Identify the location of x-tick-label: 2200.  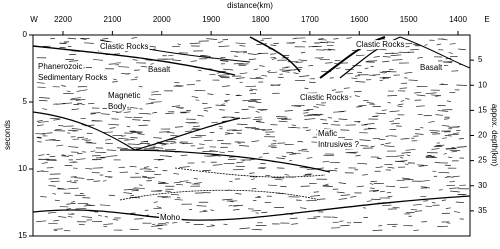
(63, 19).